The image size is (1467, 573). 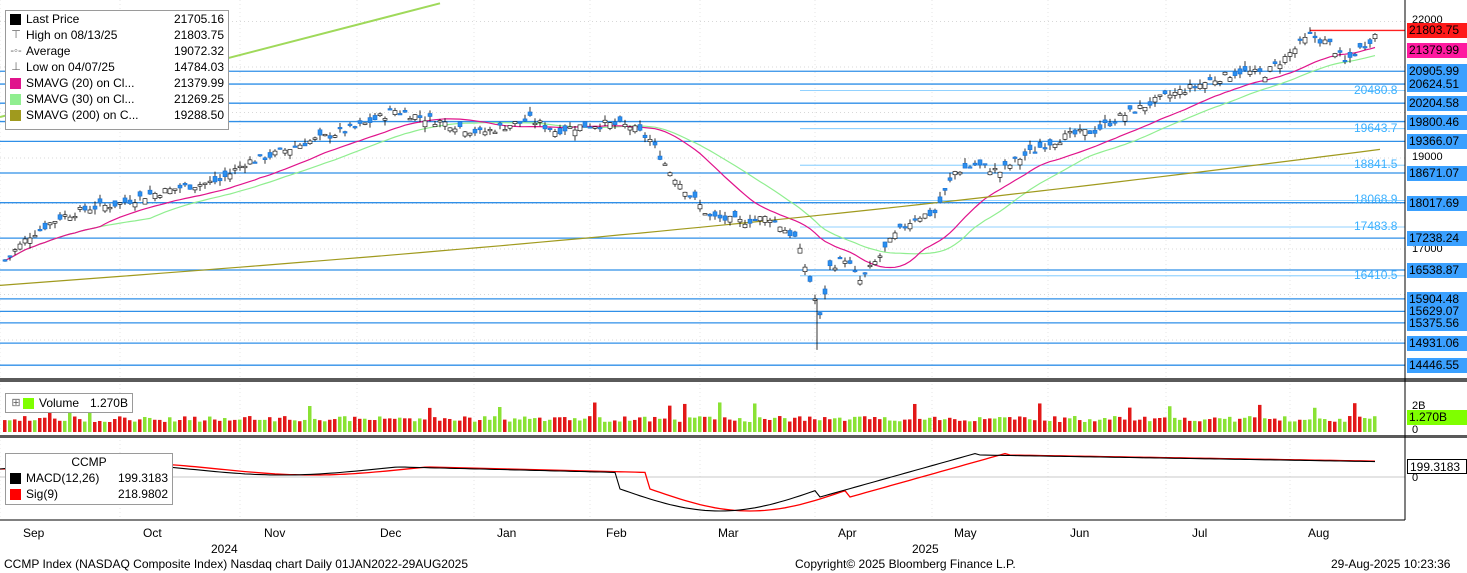 What do you see at coordinates (1319, 533) in the screenshot?
I see `month-label: Aug` at bounding box center [1319, 533].